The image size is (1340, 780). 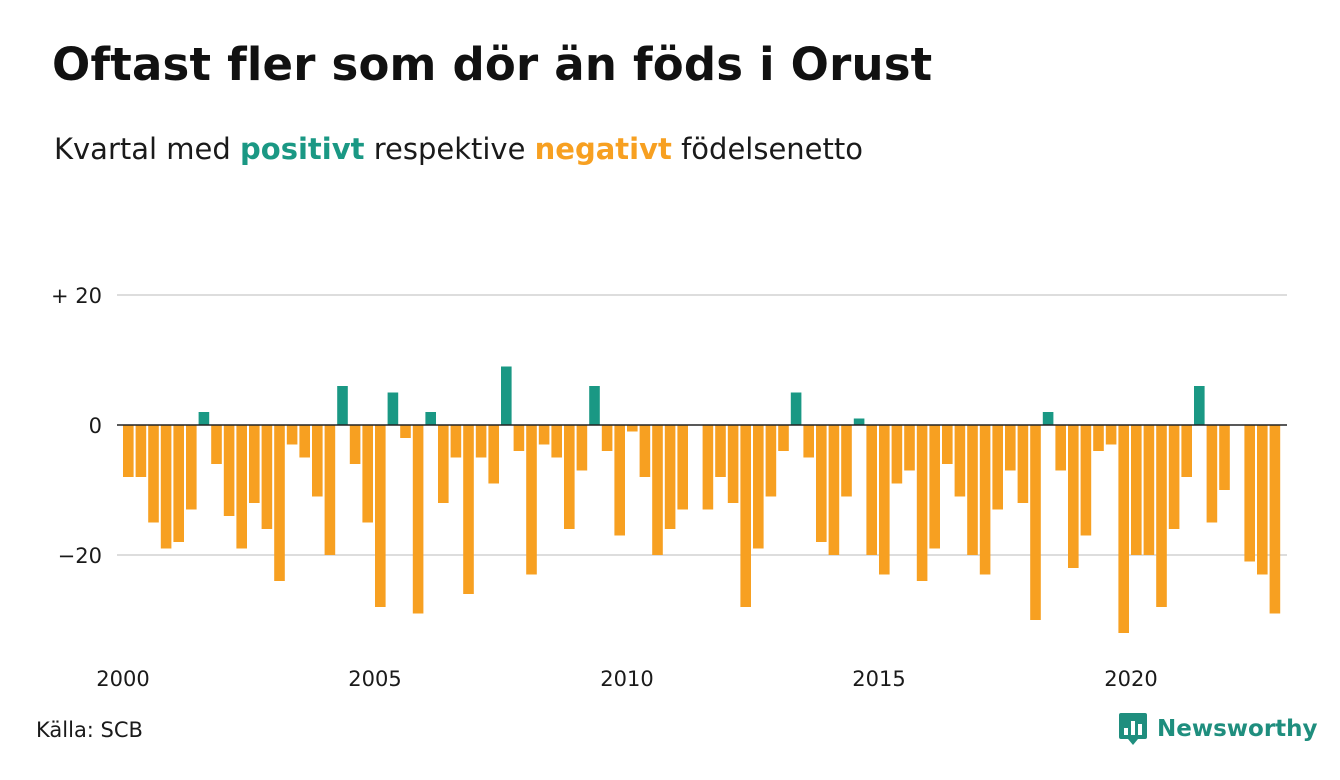 I want to click on x-tick-label: 2000, so click(x=122, y=679).